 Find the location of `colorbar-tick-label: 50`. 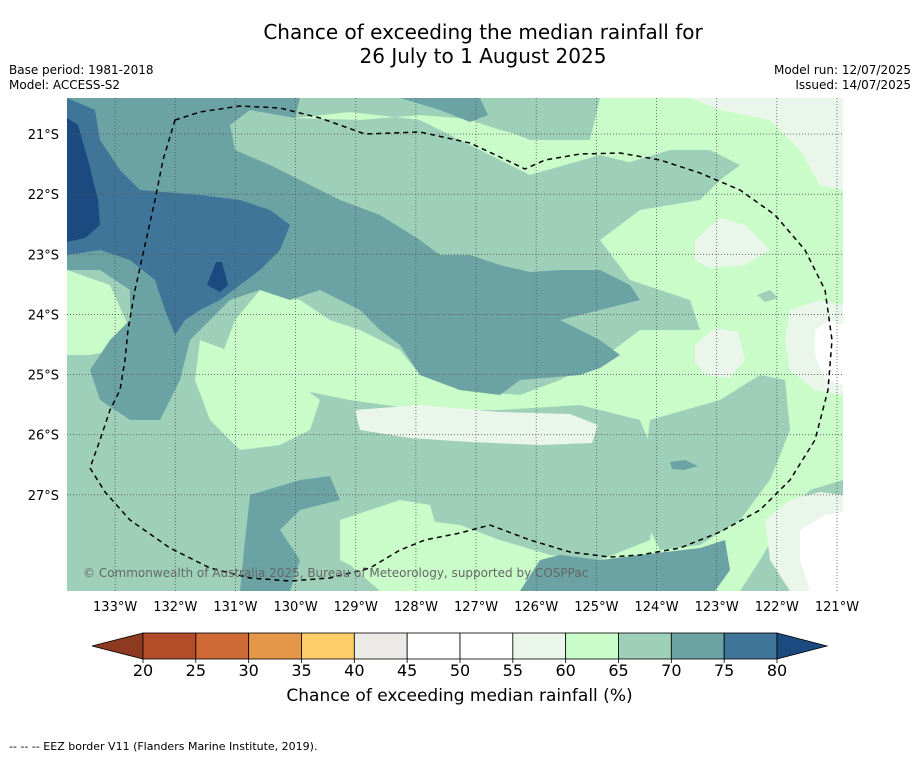

colorbar-tick-label: 50 is located at coordinates (460, 670).